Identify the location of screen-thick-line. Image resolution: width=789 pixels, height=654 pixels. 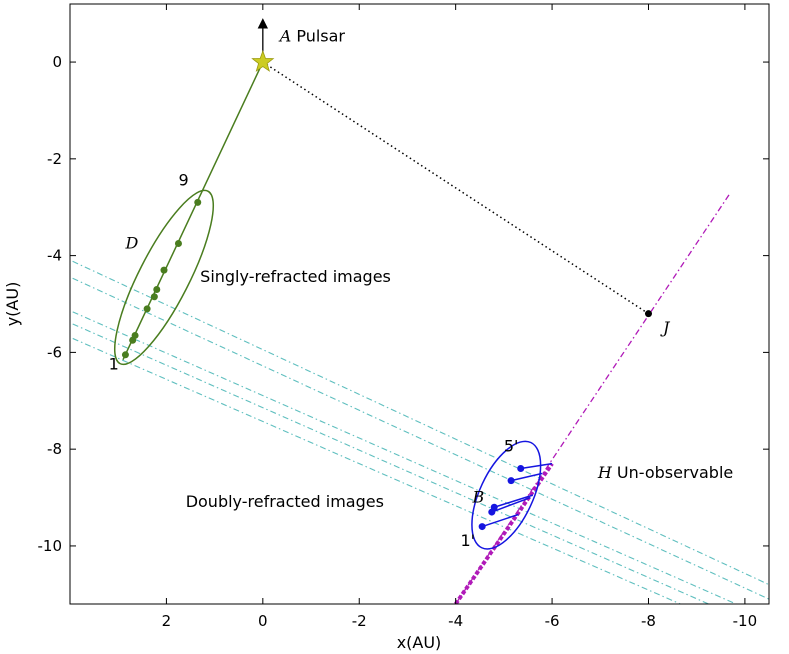
(504, 533).